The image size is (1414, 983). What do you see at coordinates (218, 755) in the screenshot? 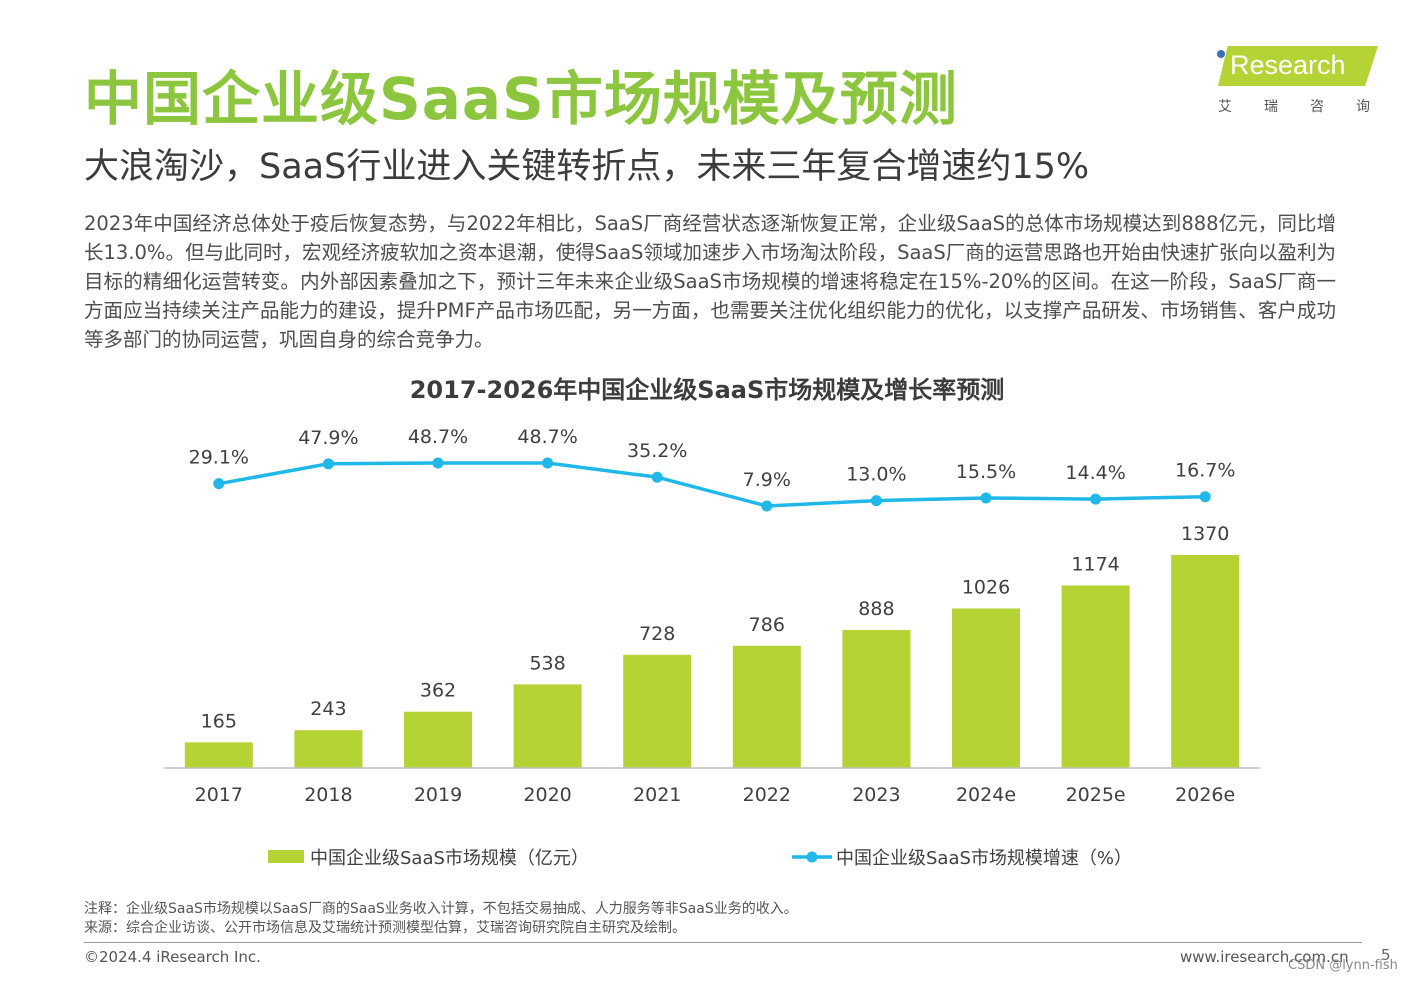
I see `bar-2017` at bounding box center [218, 755].